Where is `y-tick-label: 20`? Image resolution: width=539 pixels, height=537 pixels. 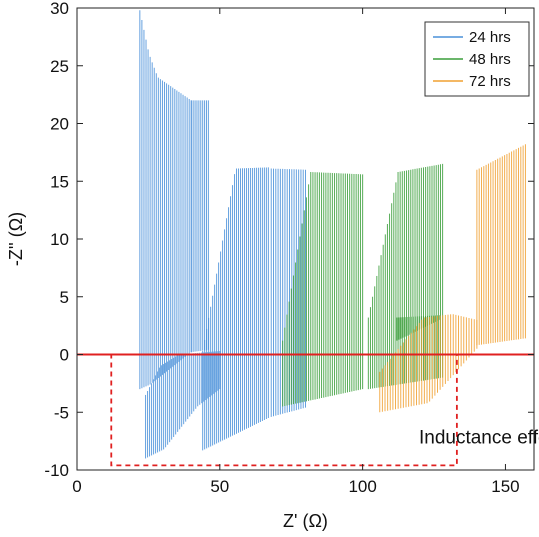 y-tick-label: 20 is located at coordinates (59, 124).